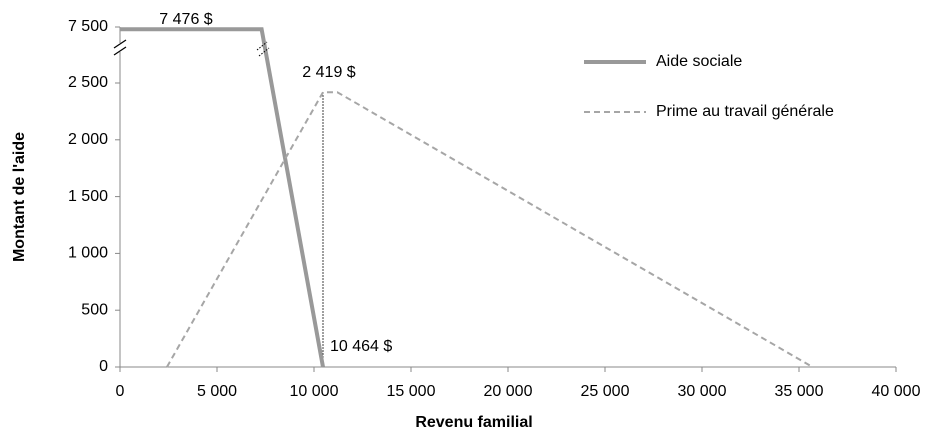 This screenshot has width=930, height=433. What do you see at coordinates (361, 346) in the screenshot?
I see `annotation: 10 464 $` at bounding box center [361, 346].